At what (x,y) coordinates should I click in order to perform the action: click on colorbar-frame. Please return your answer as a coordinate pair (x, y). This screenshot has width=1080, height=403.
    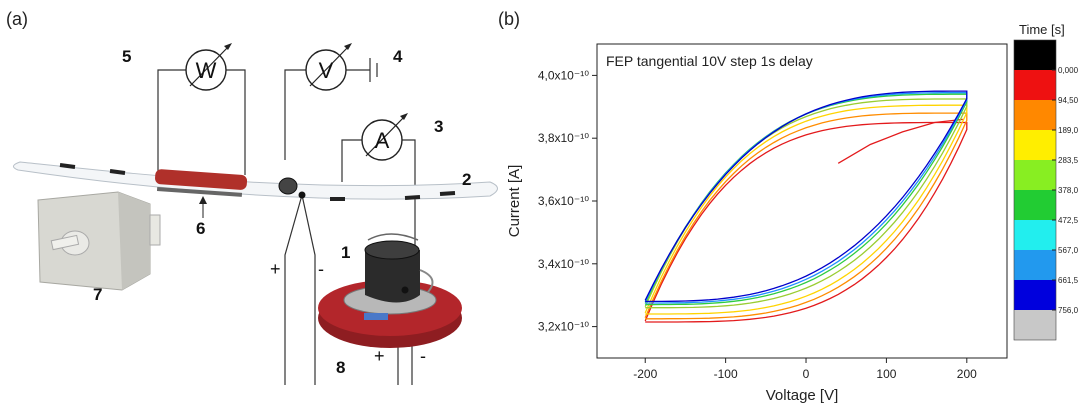
    Looking at the image, I should click on (1035, 190).